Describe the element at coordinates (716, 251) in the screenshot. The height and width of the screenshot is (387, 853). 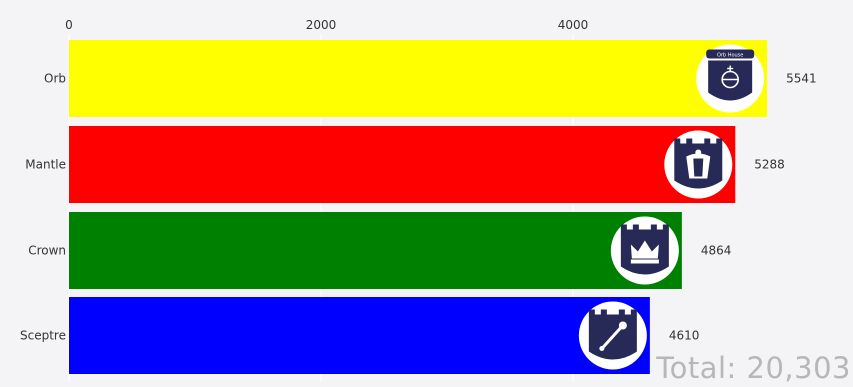
I see `value-label: 4864` at that location.